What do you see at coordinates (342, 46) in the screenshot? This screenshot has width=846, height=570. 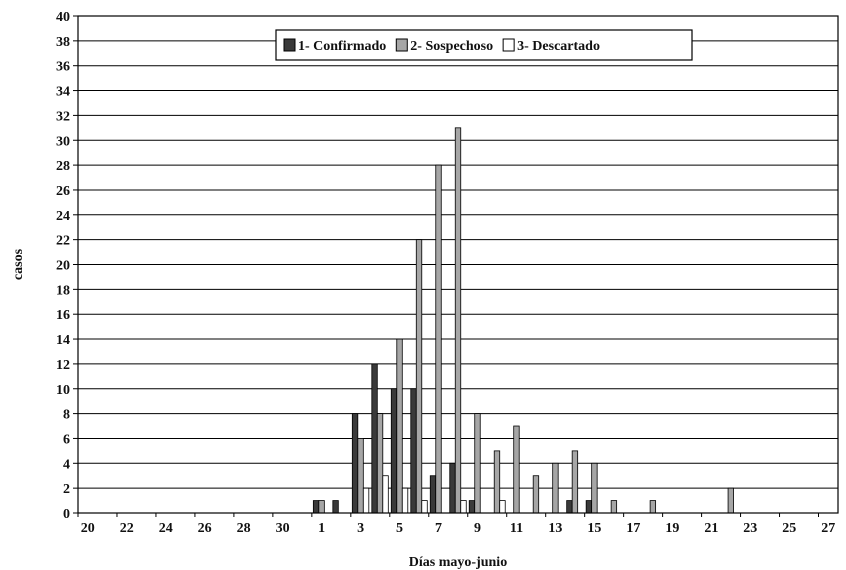 I see `legend-label: 1- Confirmado` at bounding box center [342, 46].